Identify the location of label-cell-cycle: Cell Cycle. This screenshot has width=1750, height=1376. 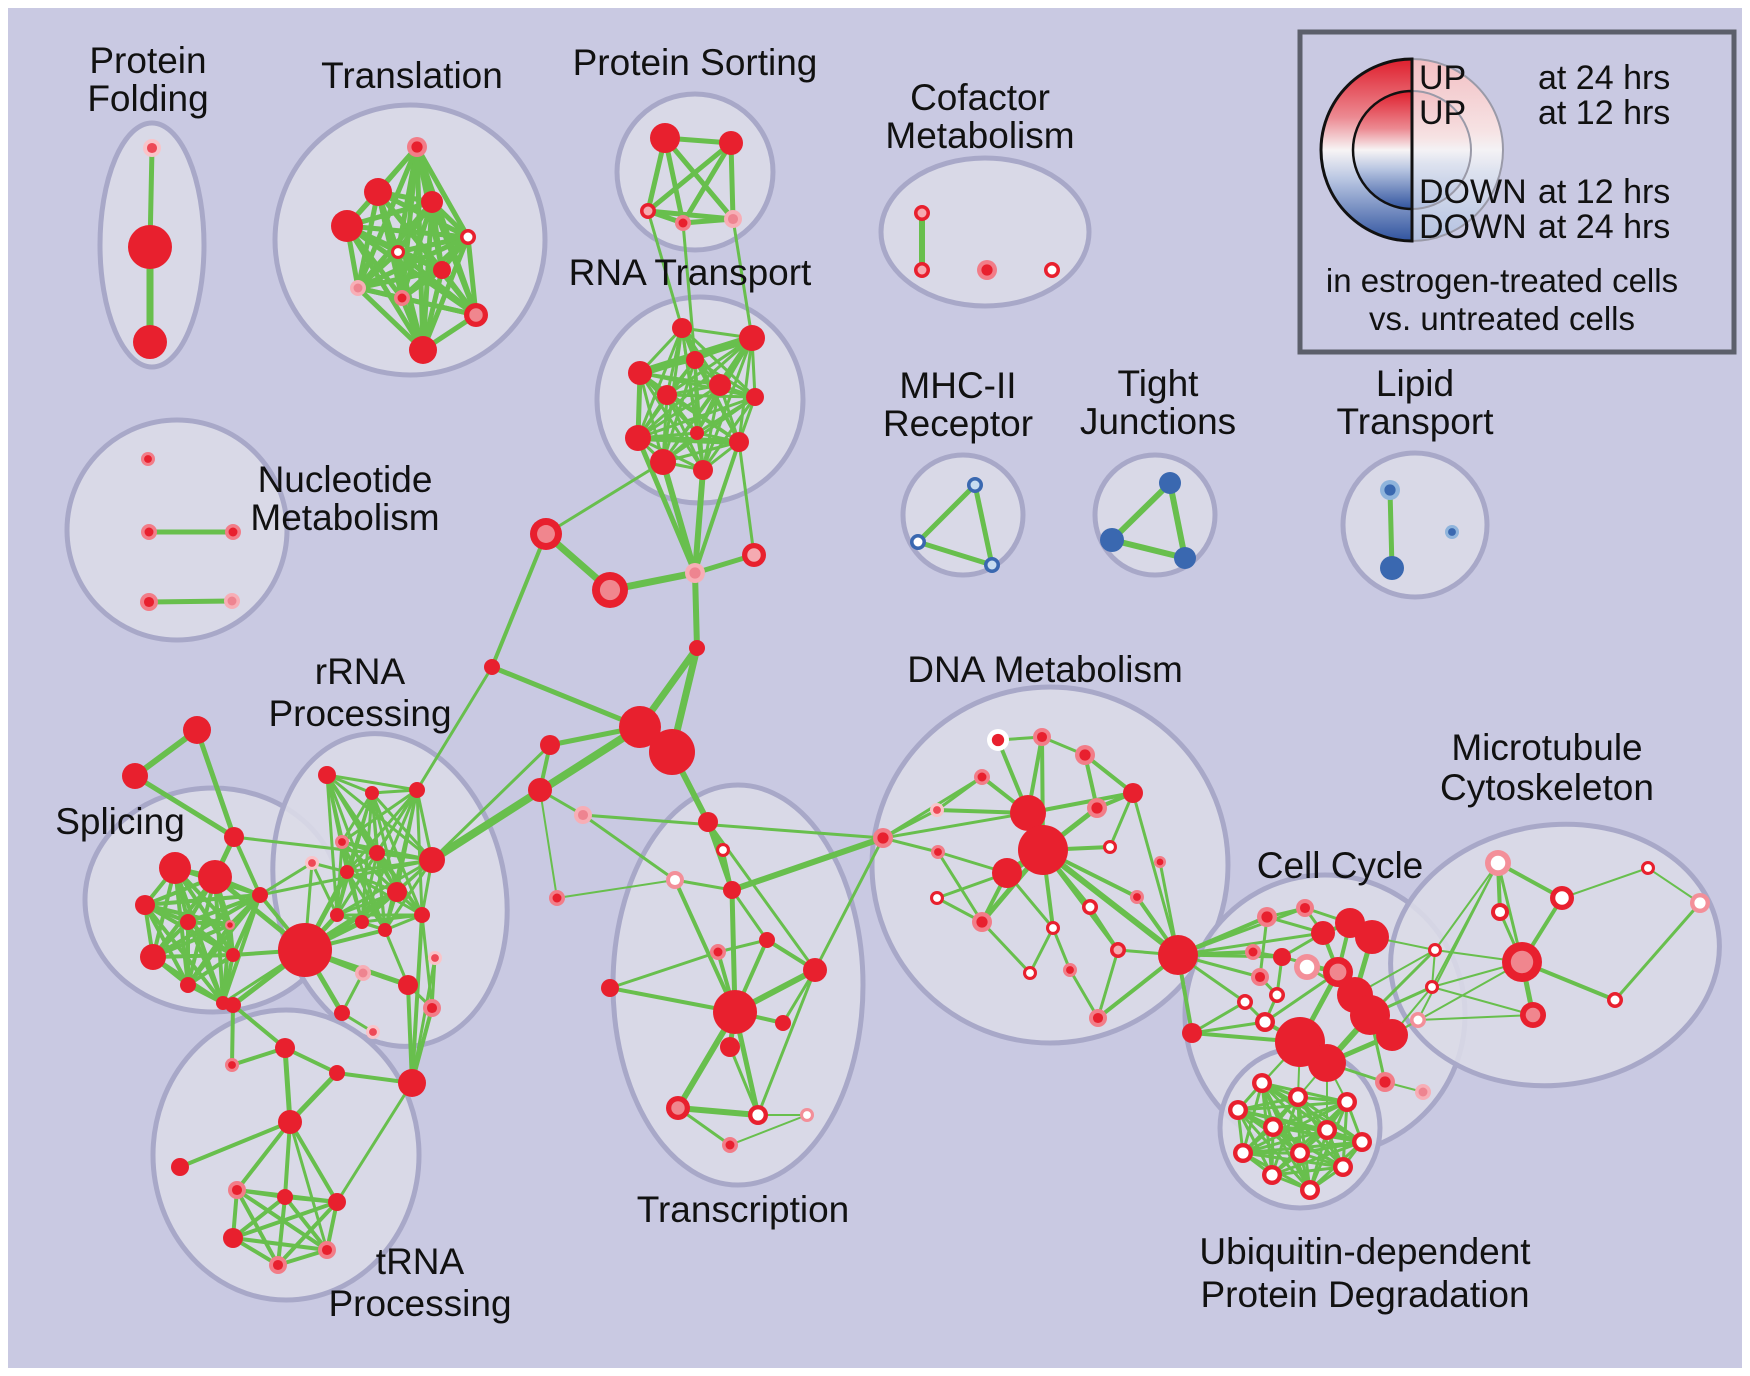
(1340, 865).